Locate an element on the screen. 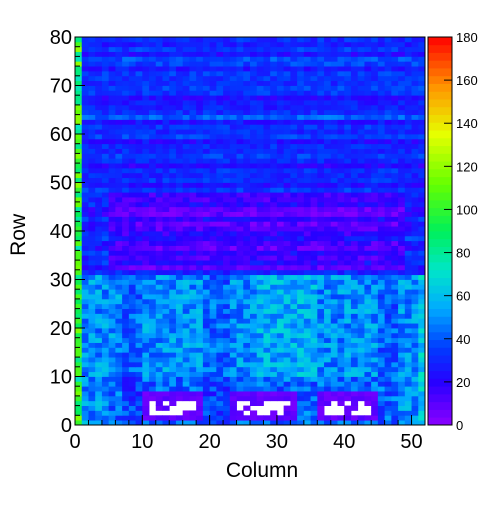 The height and width of the screenshot is (505, 500). colorbar-segment is located at coordinates (440, 405).